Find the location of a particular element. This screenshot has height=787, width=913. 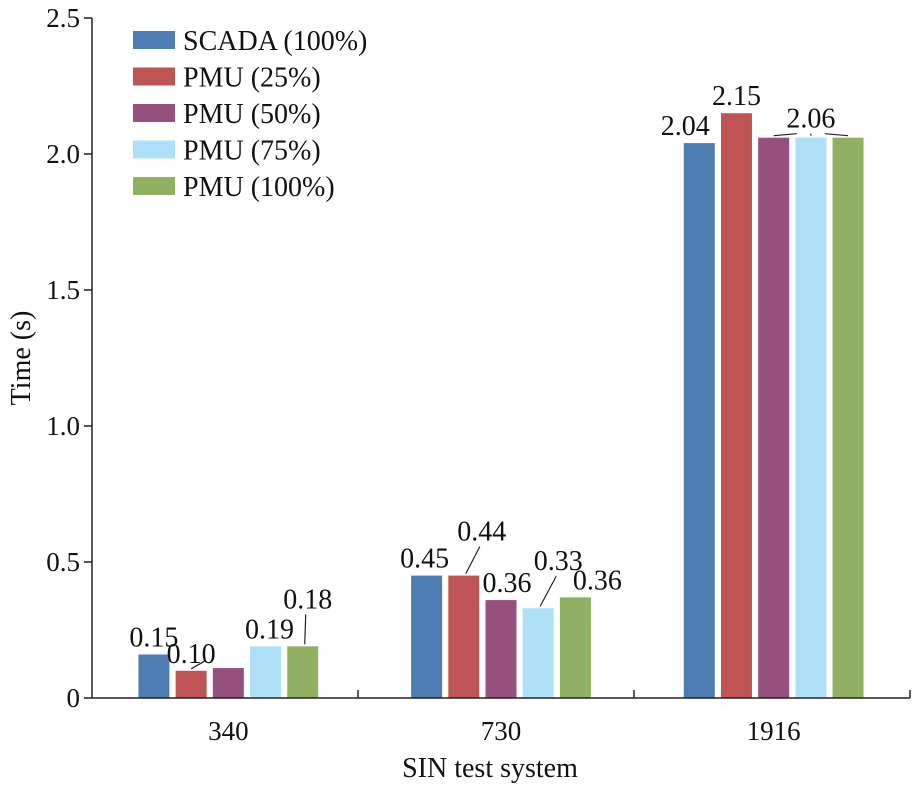

y-tick-label: 0 is located at coordinates (74, 698).